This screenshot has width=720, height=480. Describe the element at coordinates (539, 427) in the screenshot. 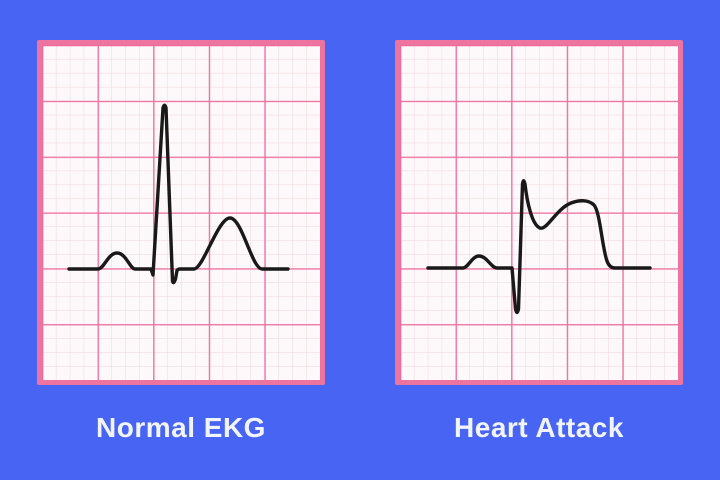

I see `heart-attack-label: Heart Attack` at that location.